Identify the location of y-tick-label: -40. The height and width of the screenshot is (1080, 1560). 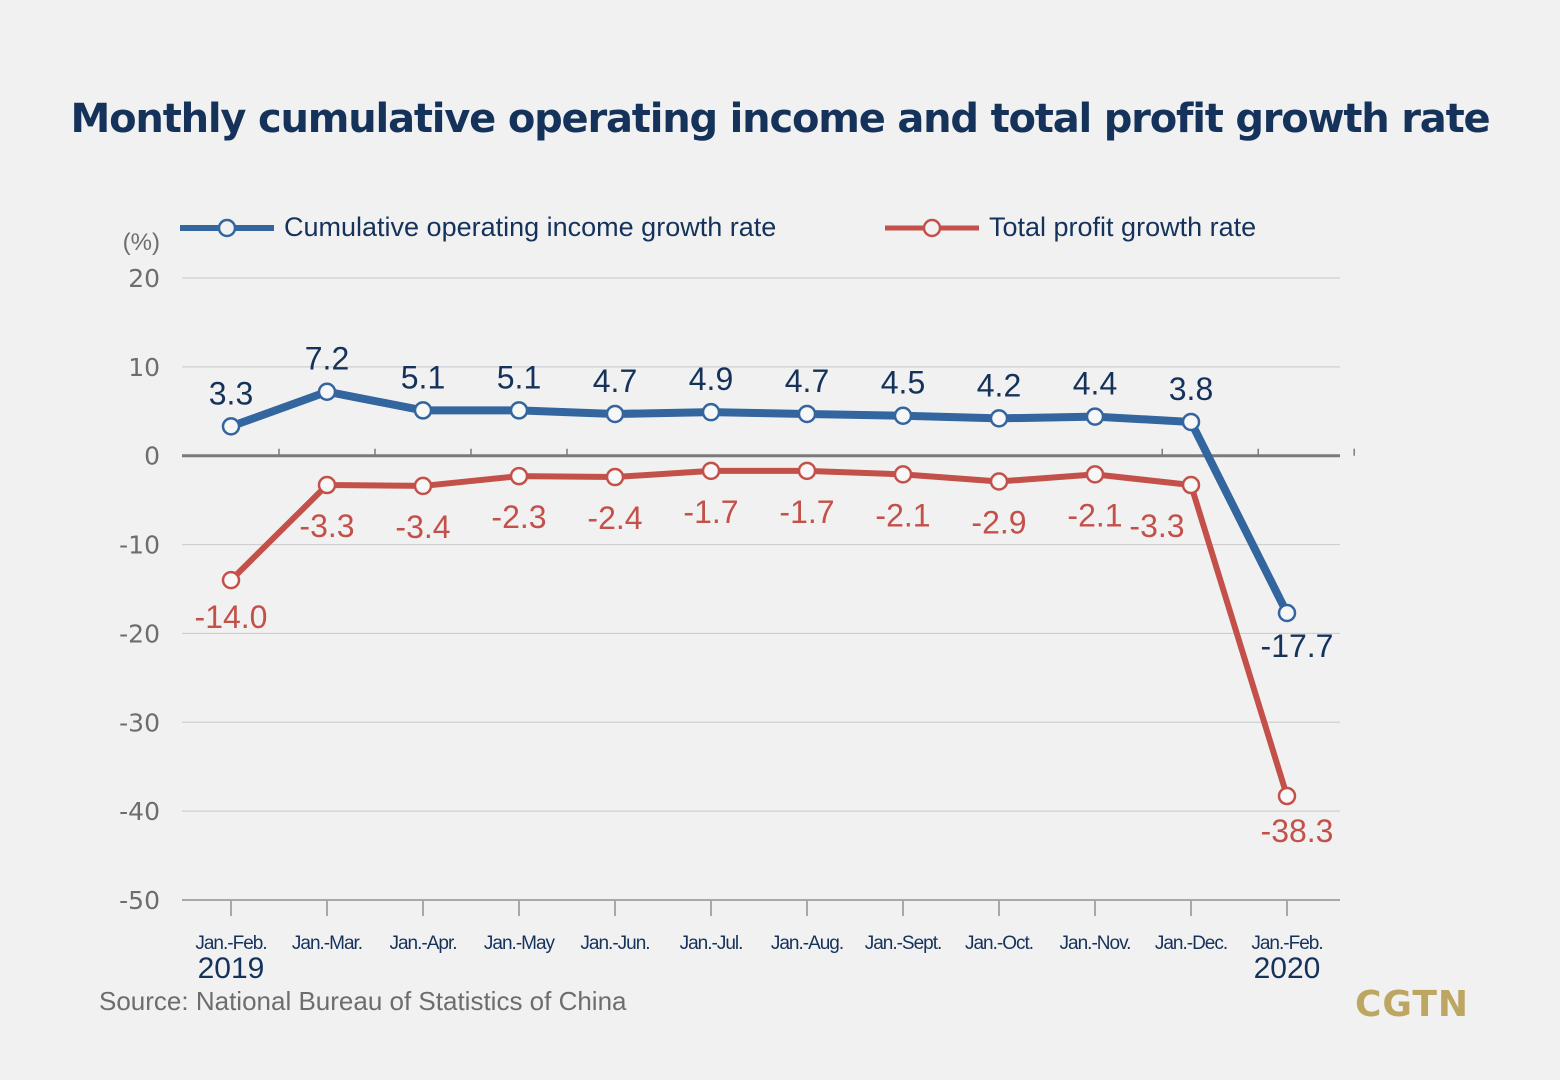
(139, 811).